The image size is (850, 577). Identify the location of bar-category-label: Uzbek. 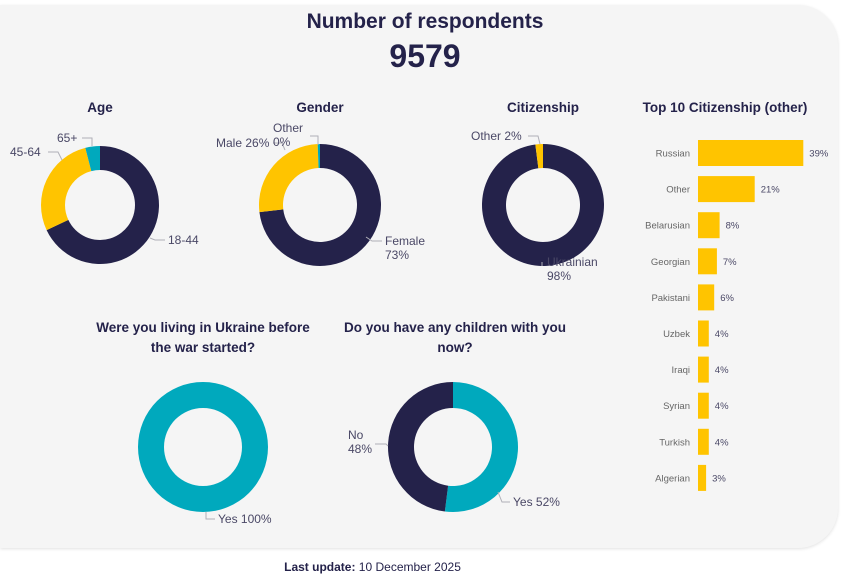
(676, 334).